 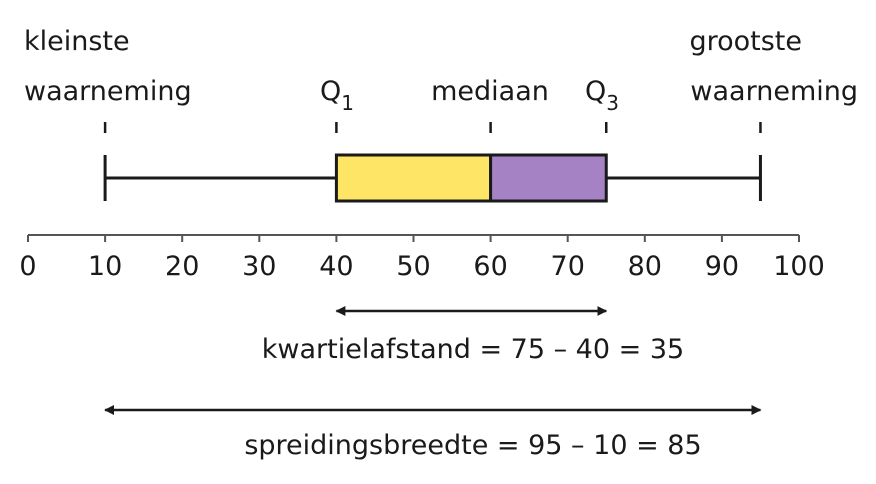 I want to click on min-label-line2: waarneming, so click(x=108, y=91).